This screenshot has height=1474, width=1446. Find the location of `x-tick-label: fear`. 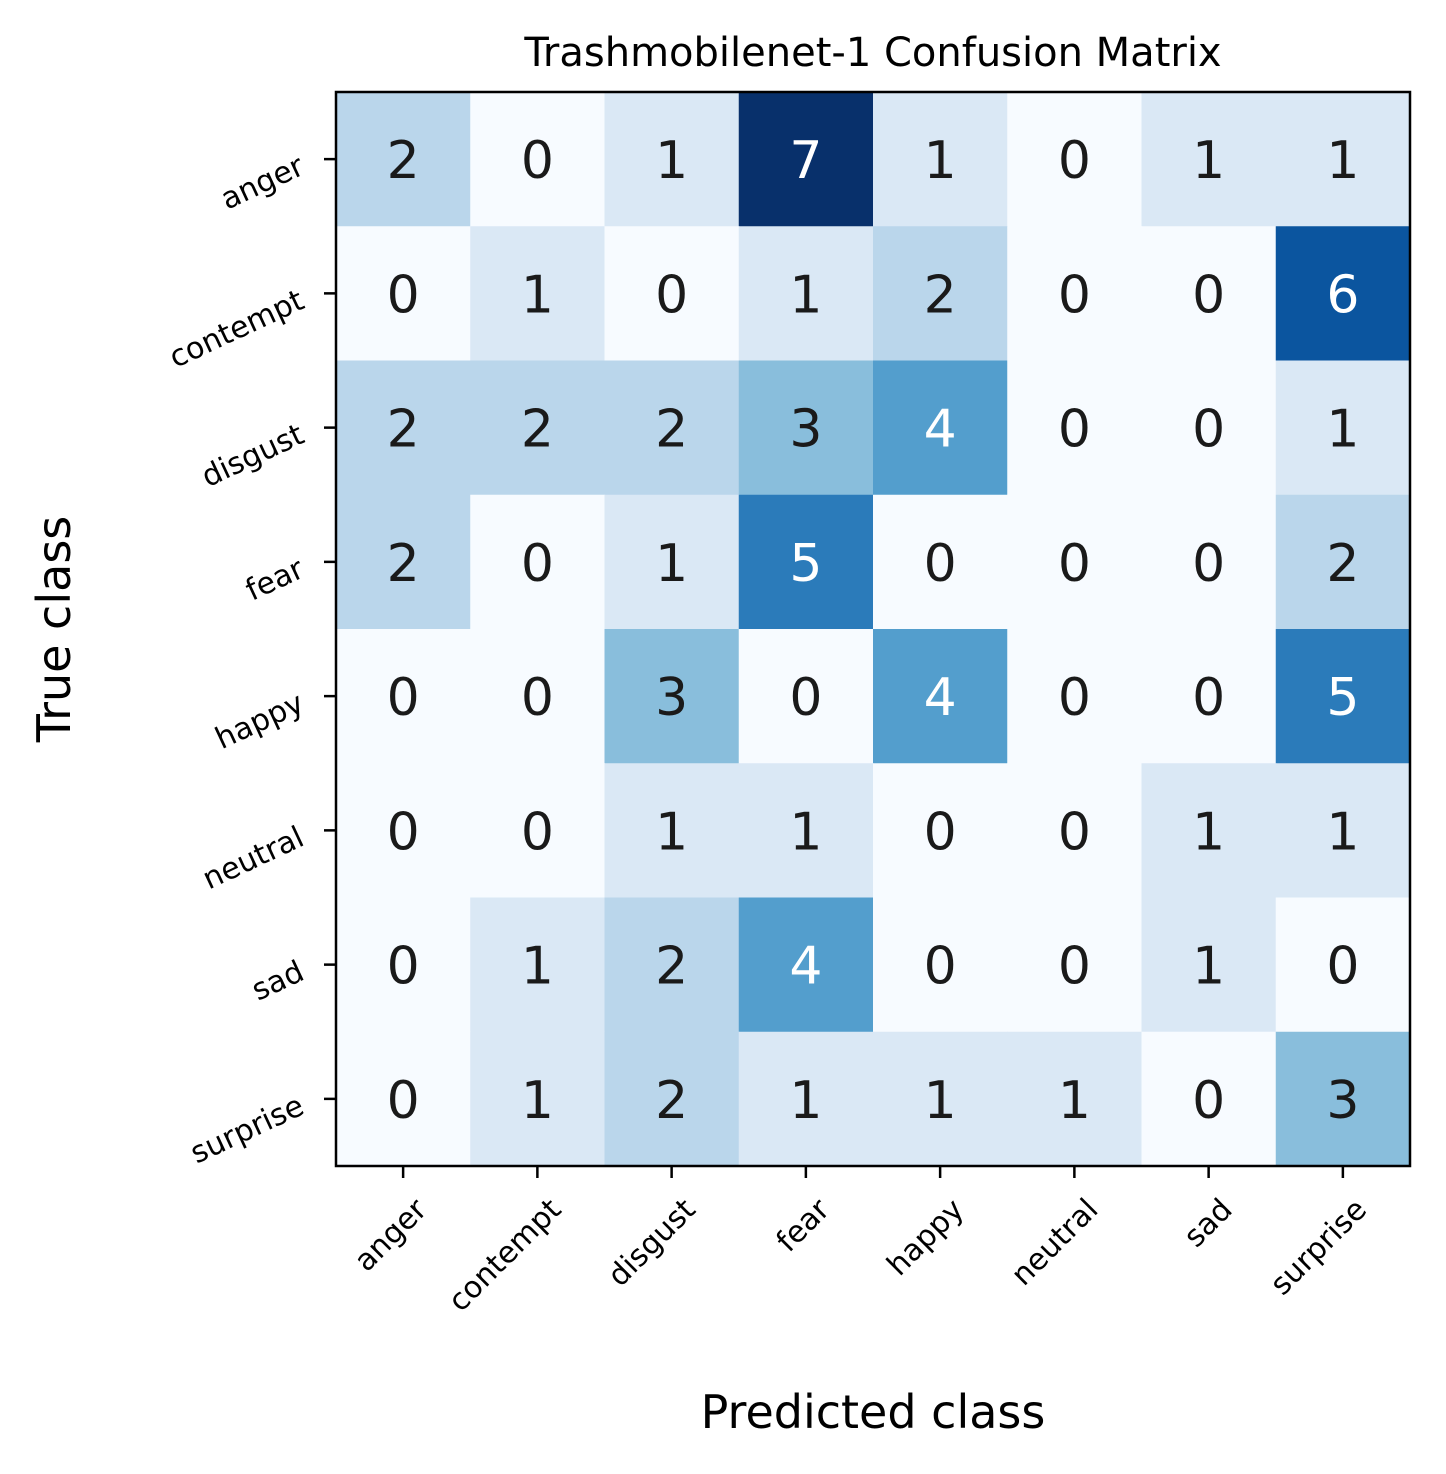

x-tick-label: fear is located at coordinates (803, 1225).